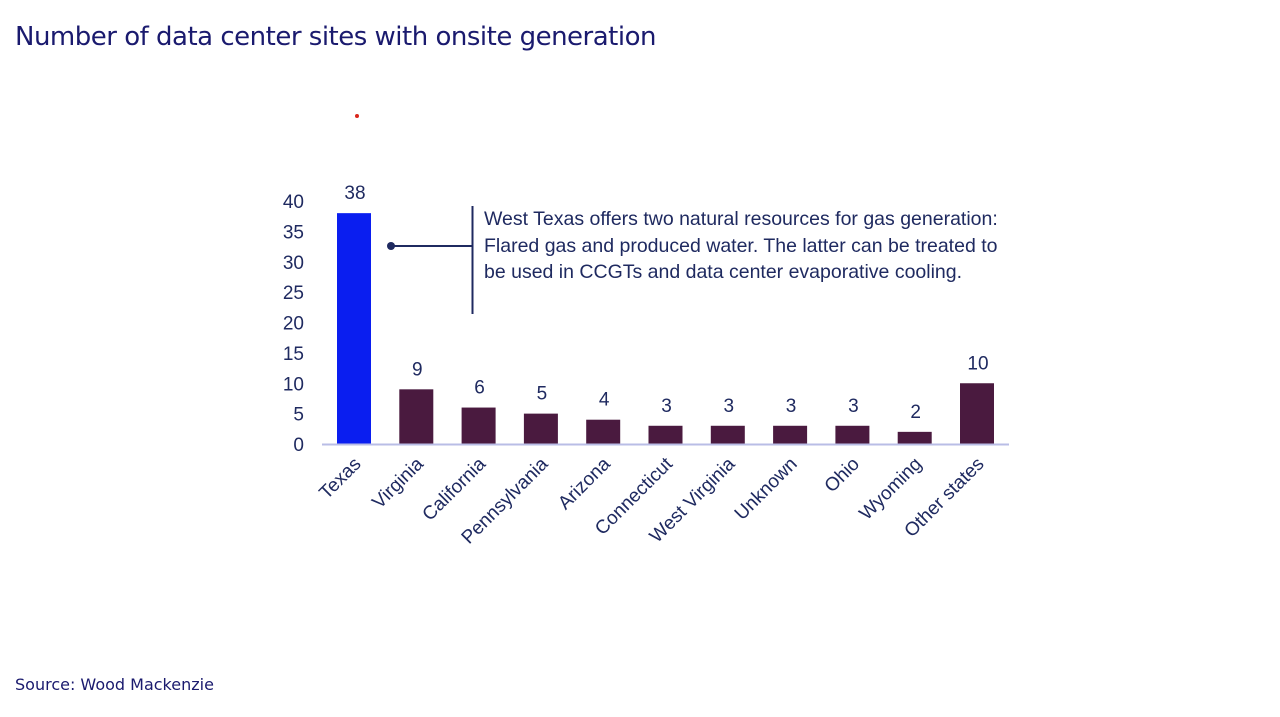 This screenshot has width=1280, height=717. I want to click on y-tick-label: 15, so click(293, 354).